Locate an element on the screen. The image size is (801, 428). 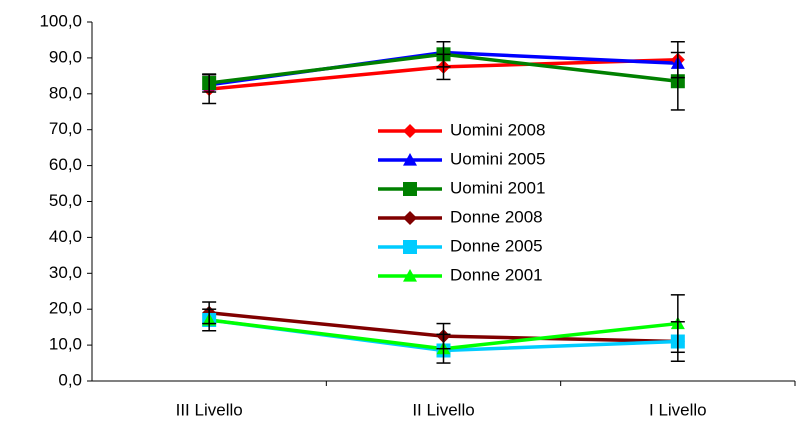
y-tick-label: 80,0 is located at coordinates (65, 92).